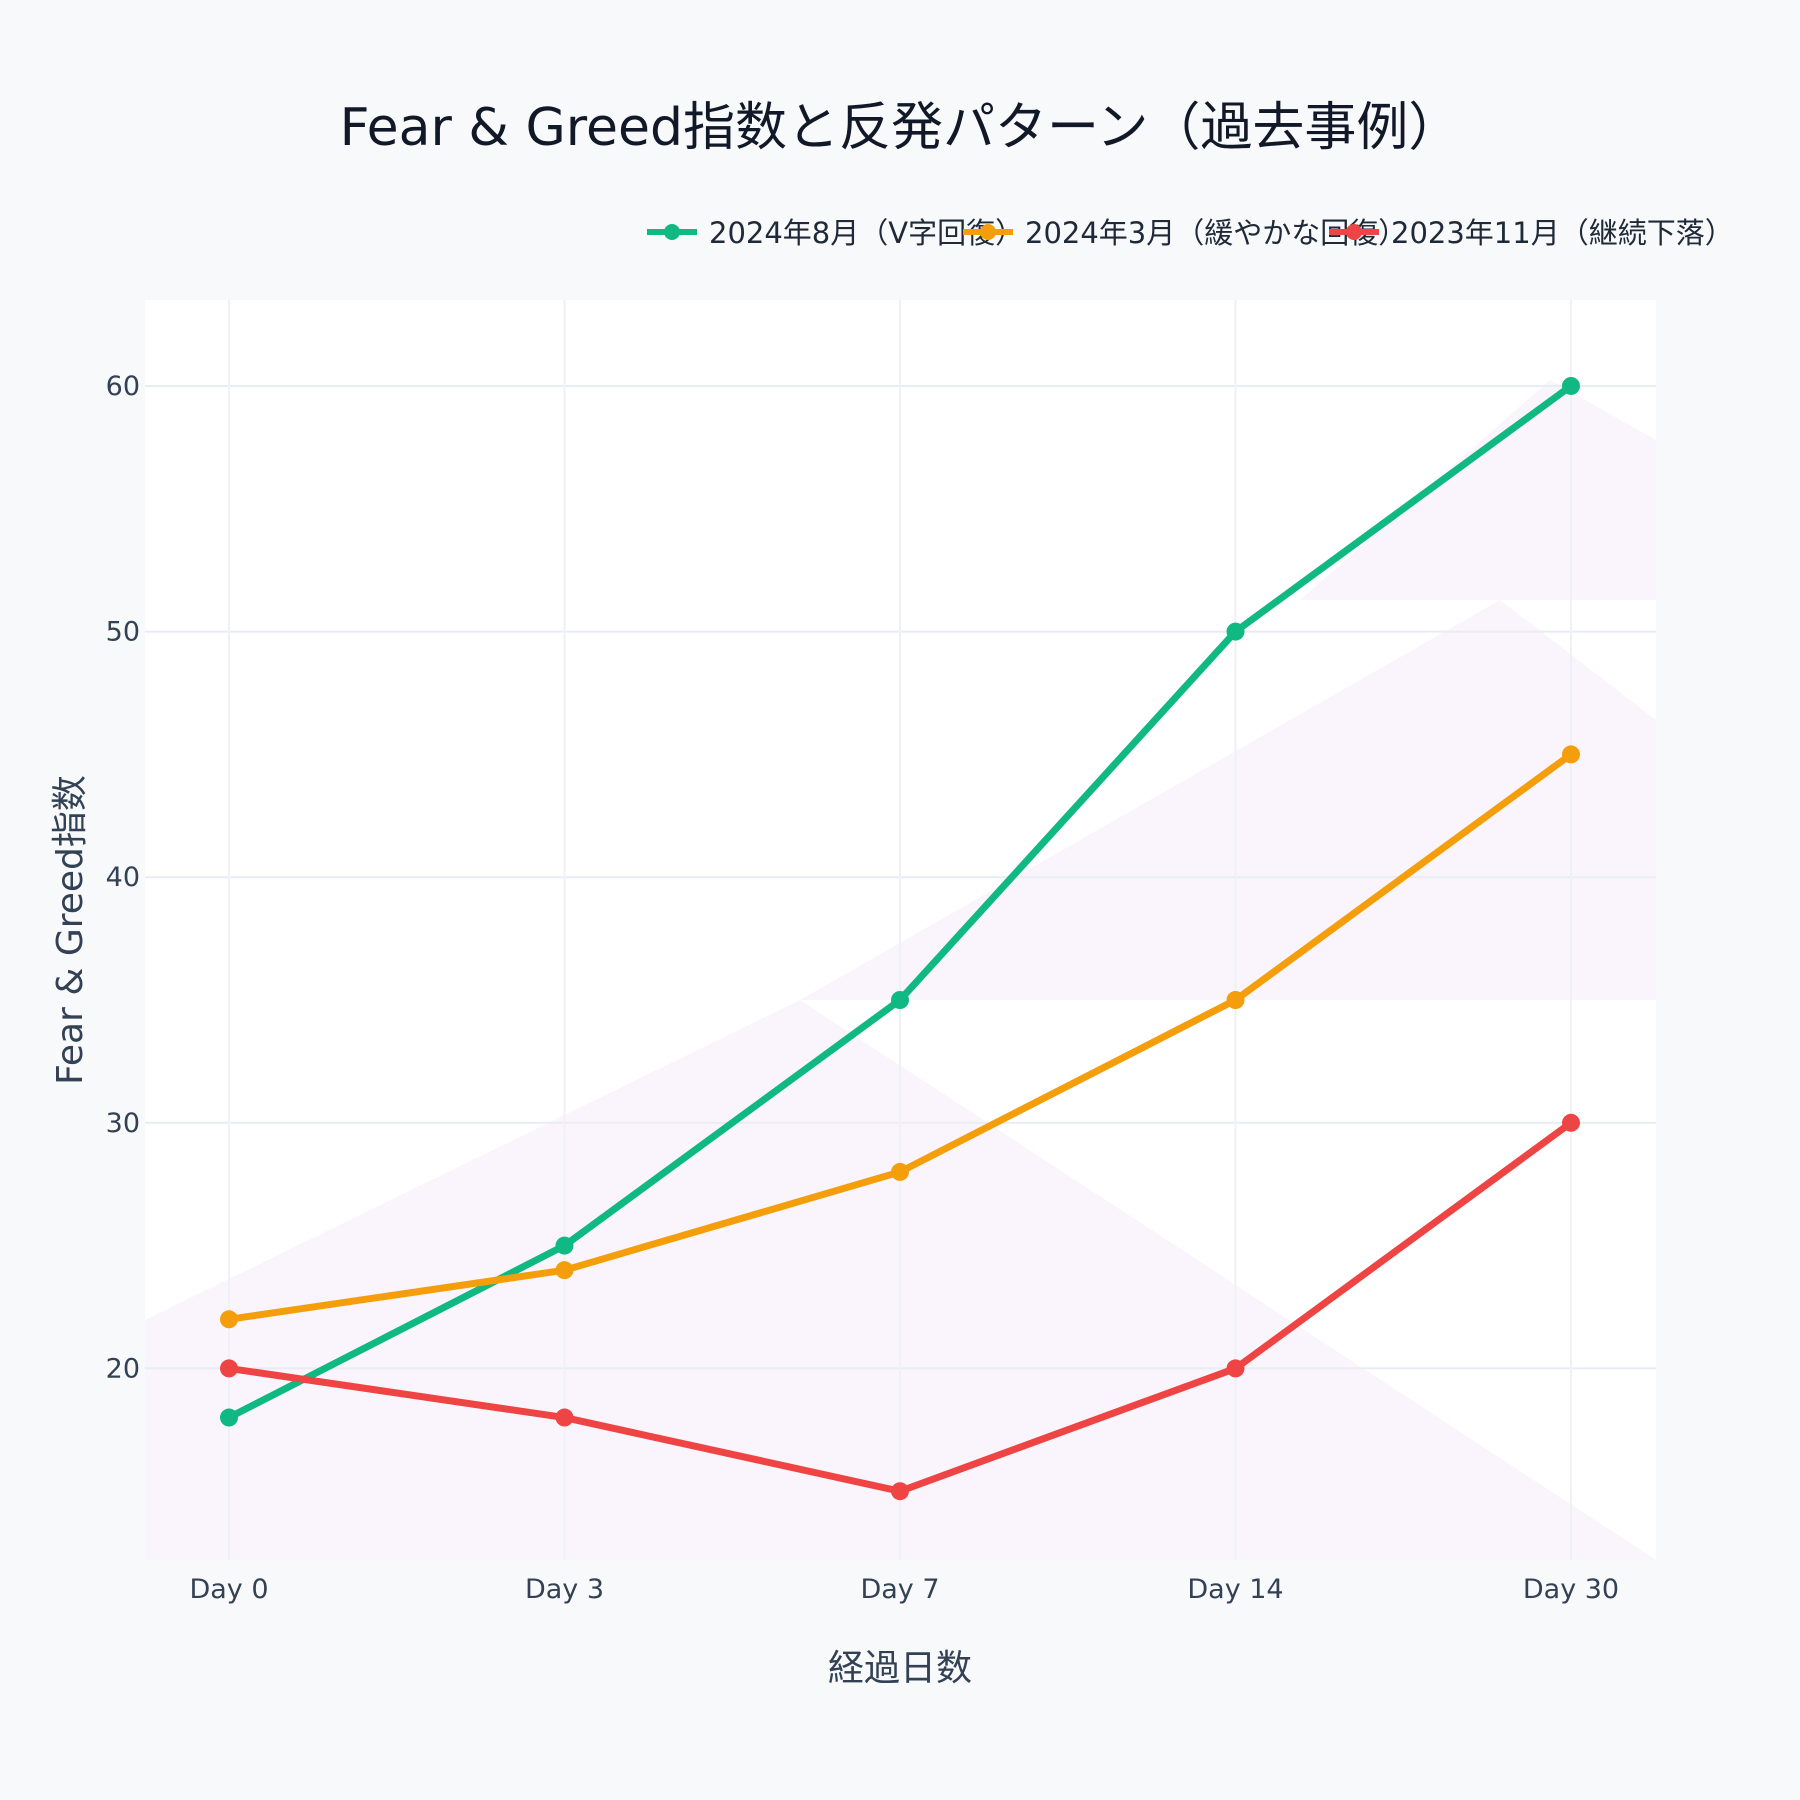 This screenshot has width=1800, height=1800. Describe the element at coordinates (900, 1668) in the screenshot. I see `x-axis-title: 経過日数` at that location.